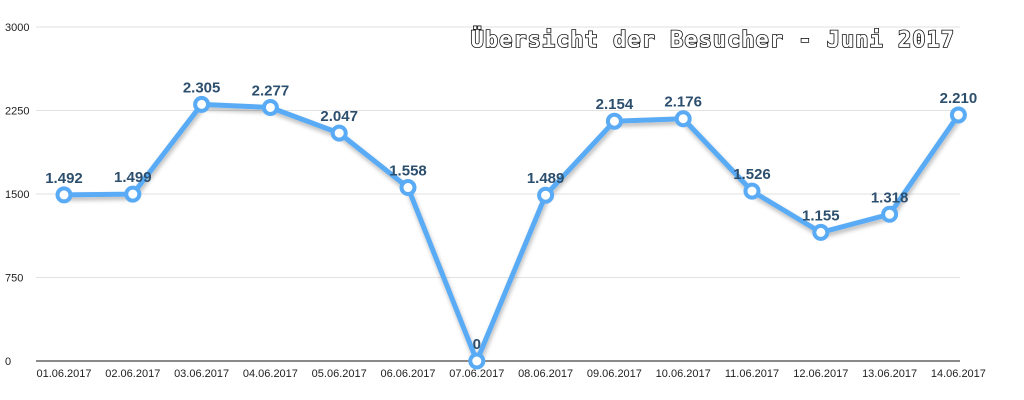 The width and height of the screenshot is (1024, 400). I want to click on data-label: 0, so click(477, 344).